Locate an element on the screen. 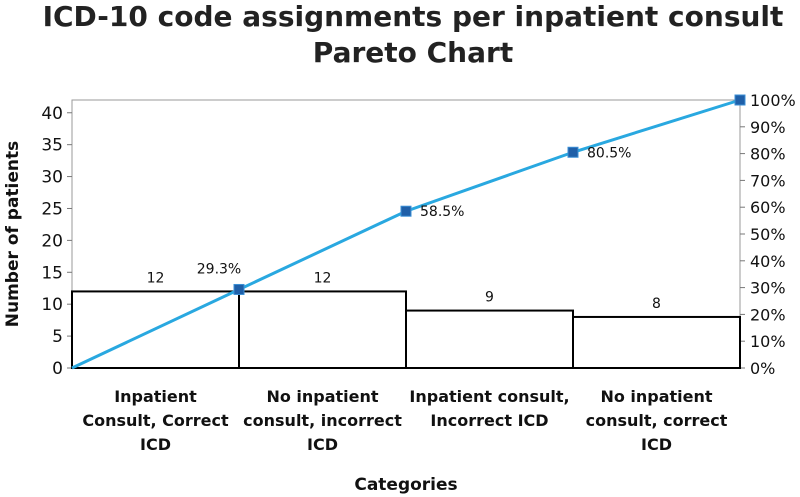 This screenshot has height=497, width=800. y-axis: 0 5 10 15 20 25 30 35 40 is located at coordinates (56, 241).